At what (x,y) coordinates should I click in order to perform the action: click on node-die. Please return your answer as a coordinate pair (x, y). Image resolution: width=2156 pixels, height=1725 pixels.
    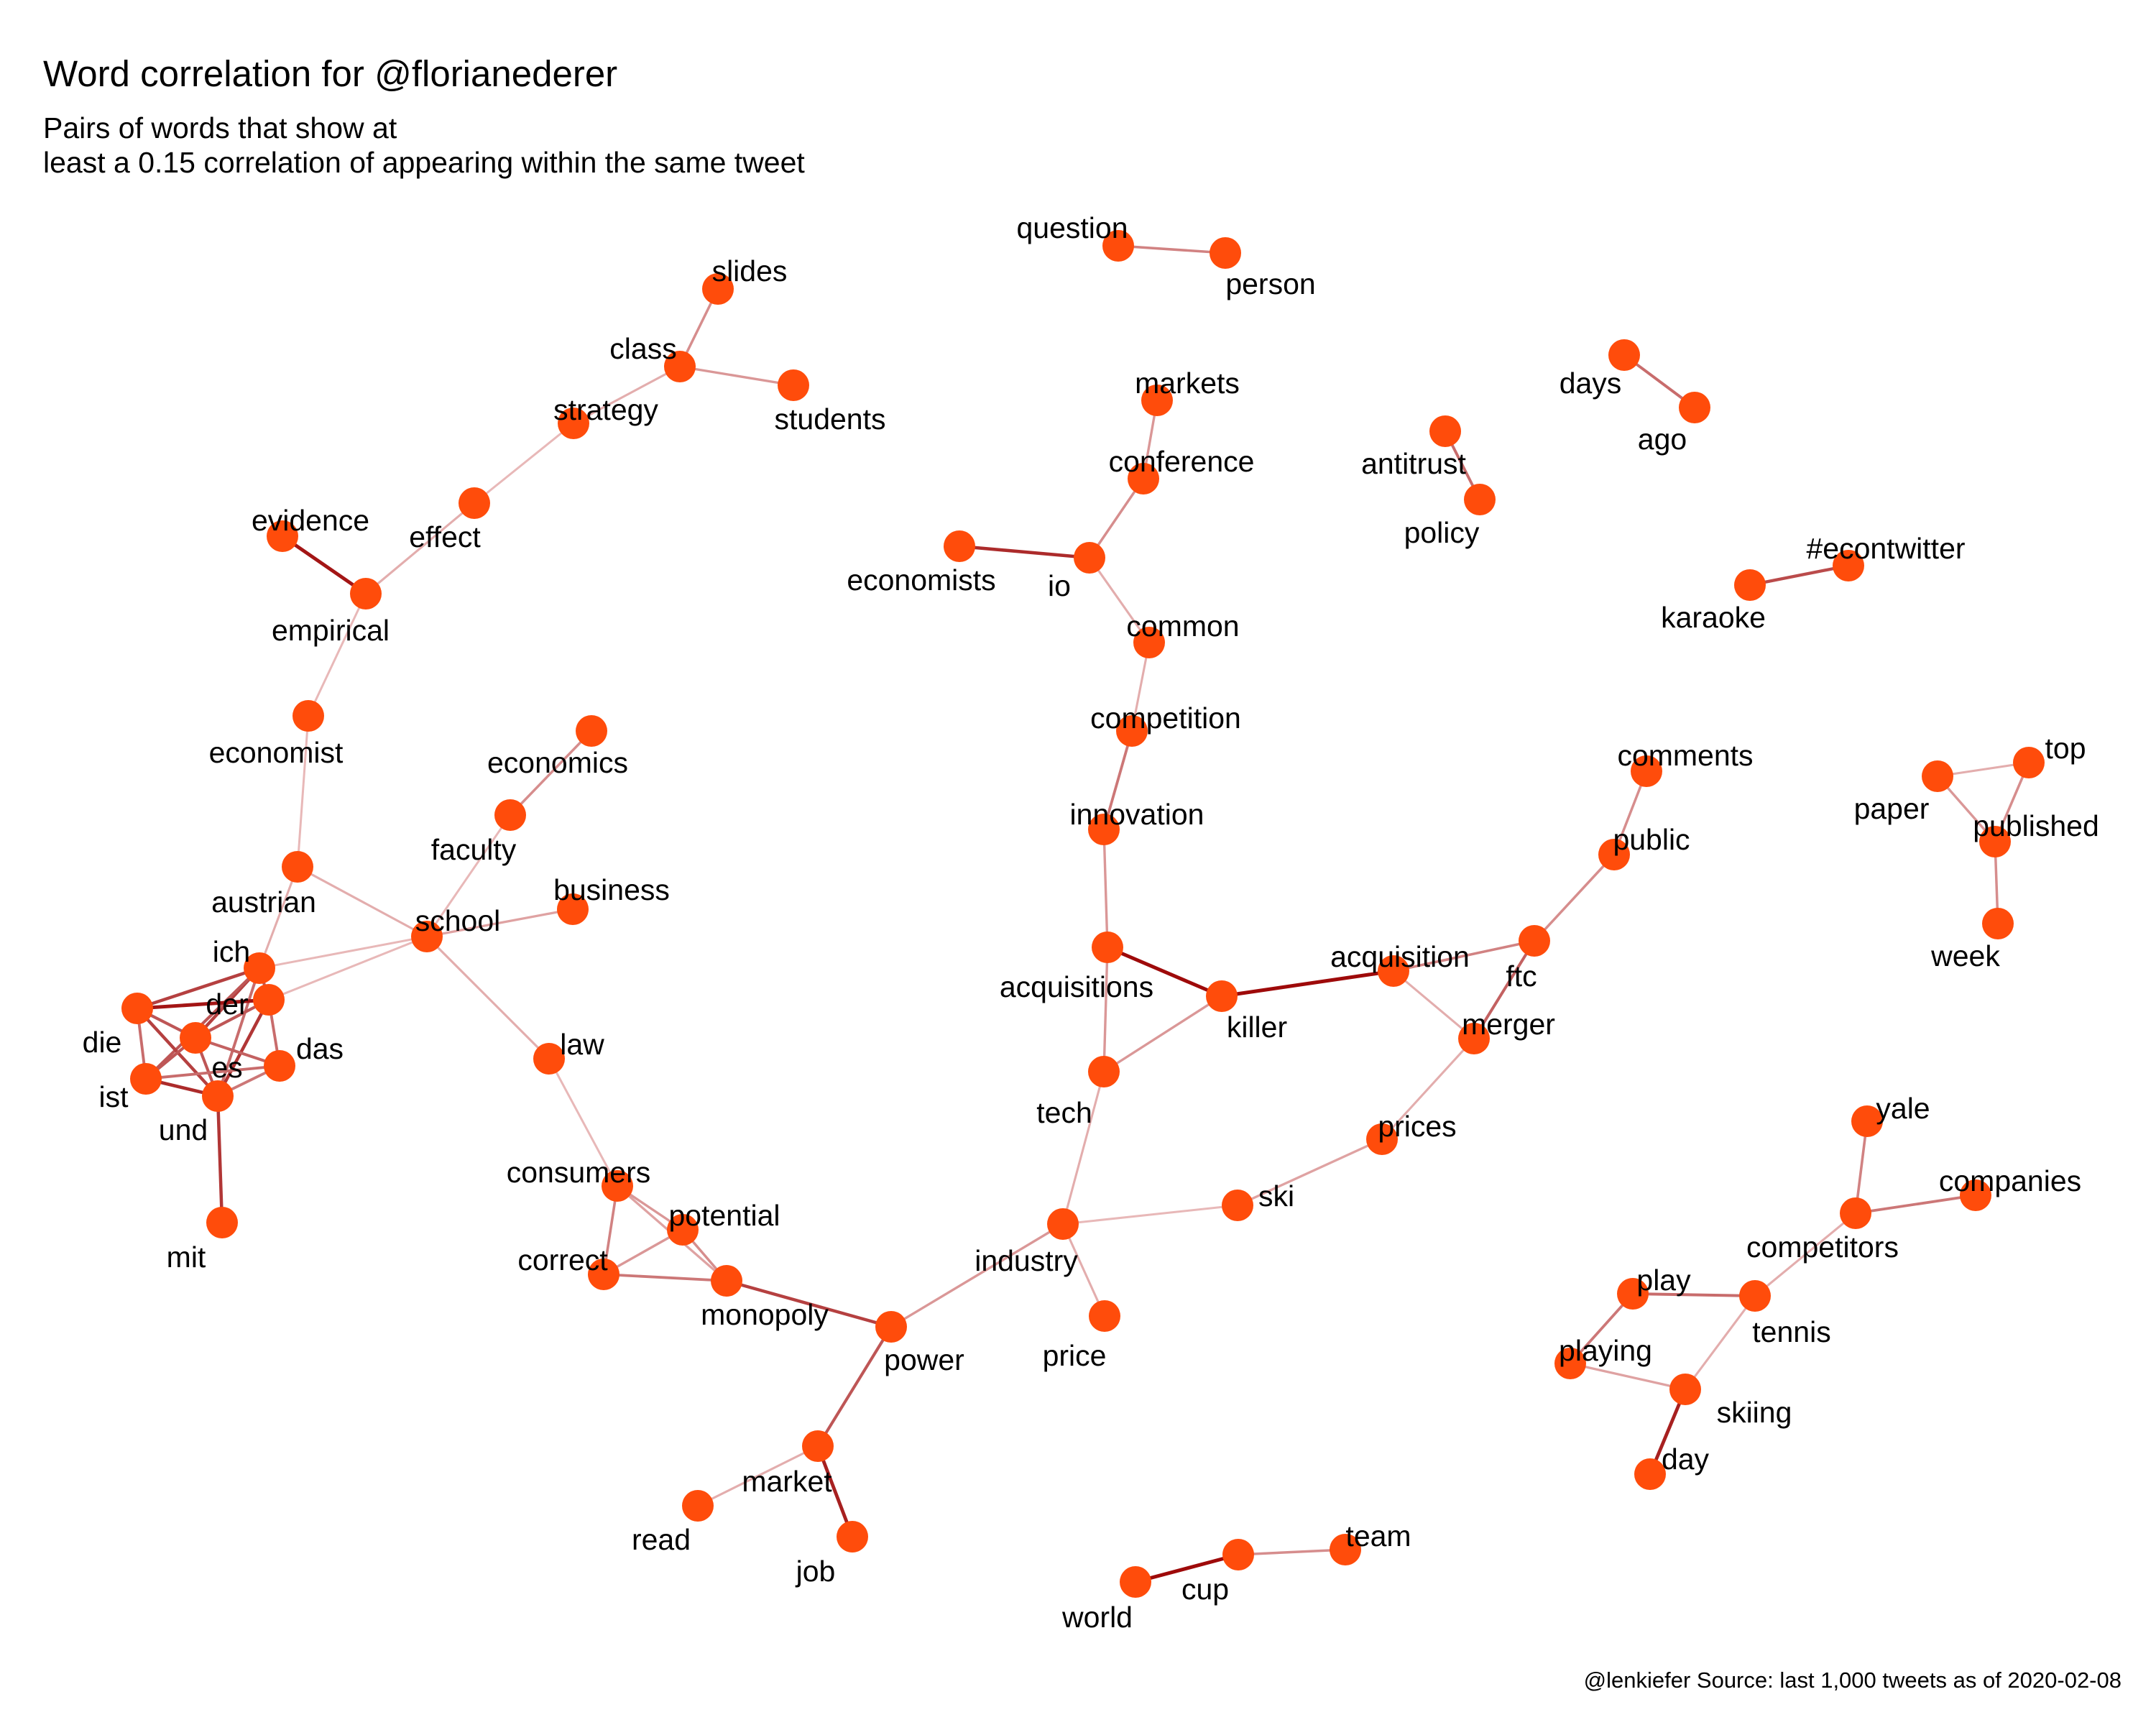
    Looking at the image, I should click on (137, 1008).